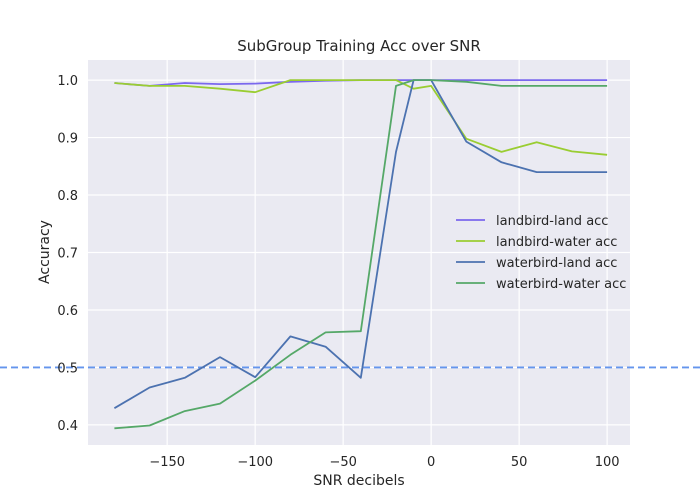  I want to click on series-line-landbird-water-acc, so click(361, 117).